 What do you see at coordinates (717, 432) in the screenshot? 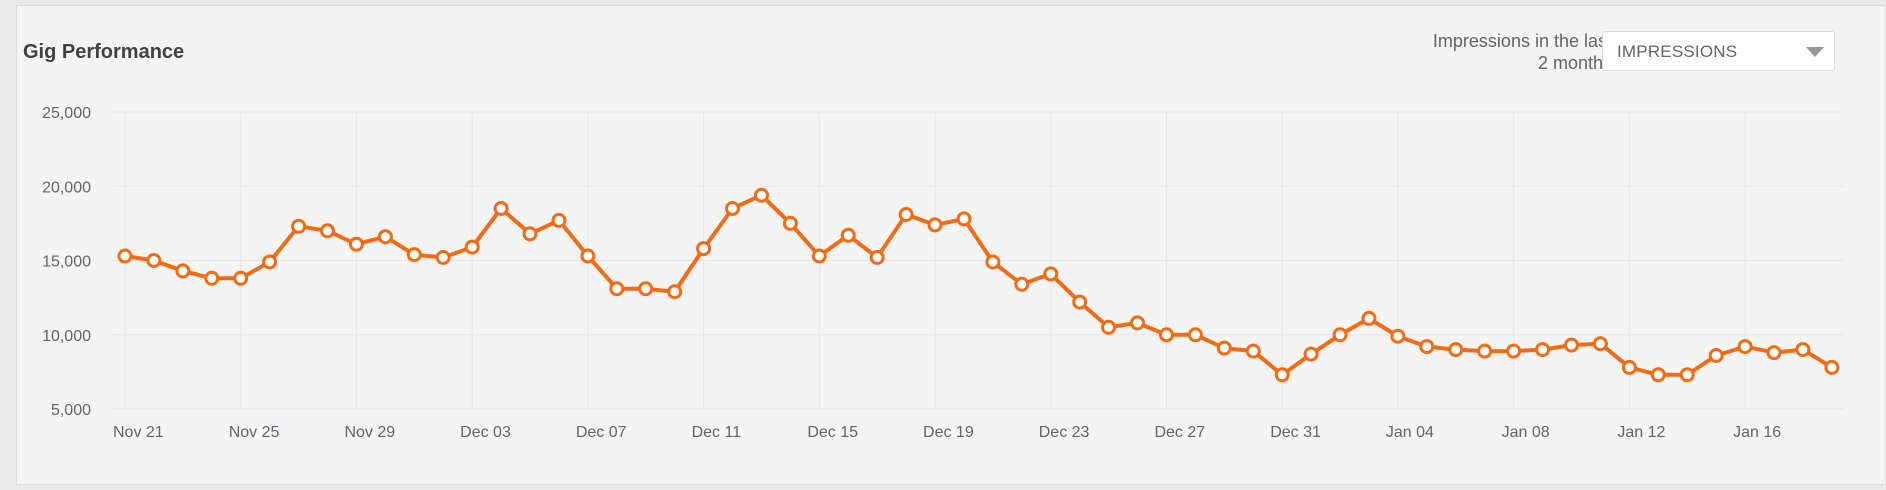
I see `x-tick-label: Dec 11` at bounding box center [717, 432].